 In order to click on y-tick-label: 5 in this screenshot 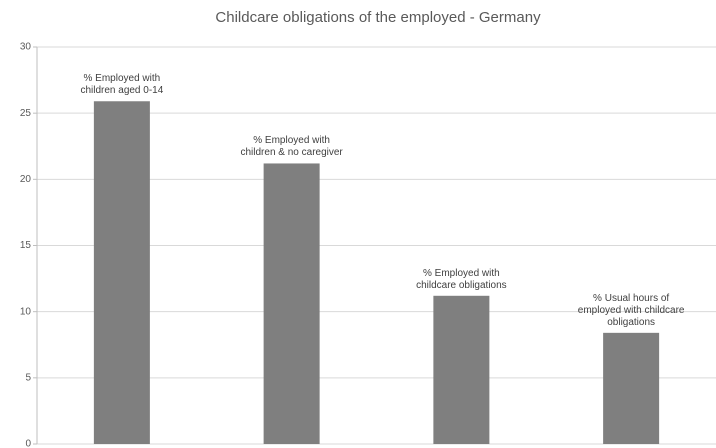, I will do `click(28, 377)`.